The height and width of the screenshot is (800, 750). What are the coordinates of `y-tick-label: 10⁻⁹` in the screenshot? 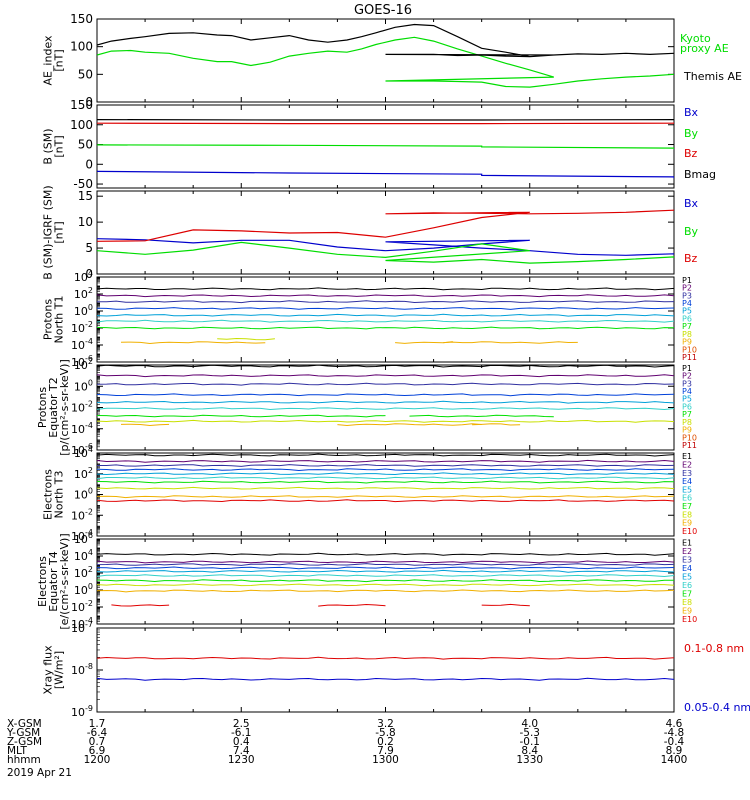 It's located at (82, 711).